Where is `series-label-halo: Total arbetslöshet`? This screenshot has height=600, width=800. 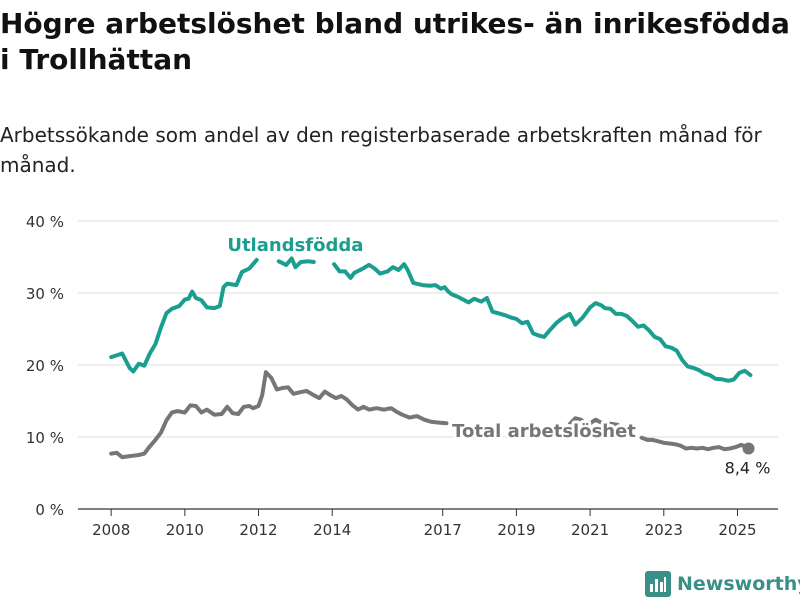
series-label-halo: Total arbetslöshet is located at coordinates (544, 431).